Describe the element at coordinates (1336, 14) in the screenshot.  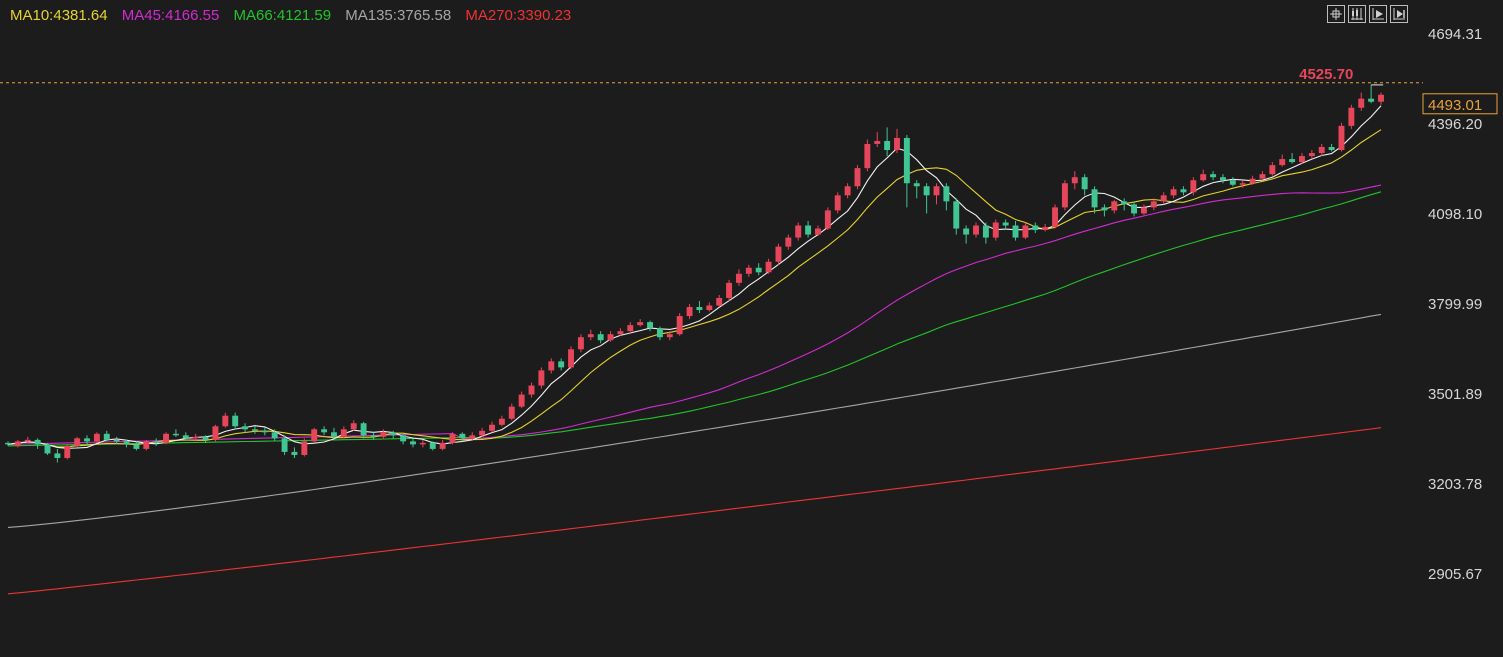
I see `crosshair-icon` at that location.